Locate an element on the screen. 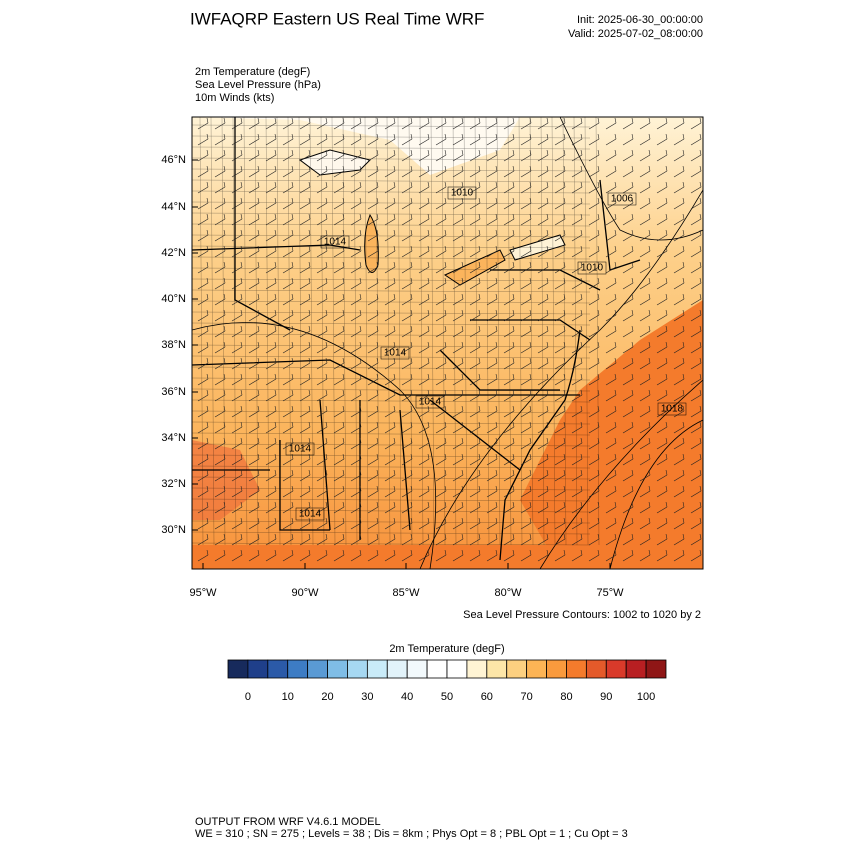 The width and height of the screenshot is (850, 850). field-label: 10m Winds (kts) is located at coordinates (234, 98).